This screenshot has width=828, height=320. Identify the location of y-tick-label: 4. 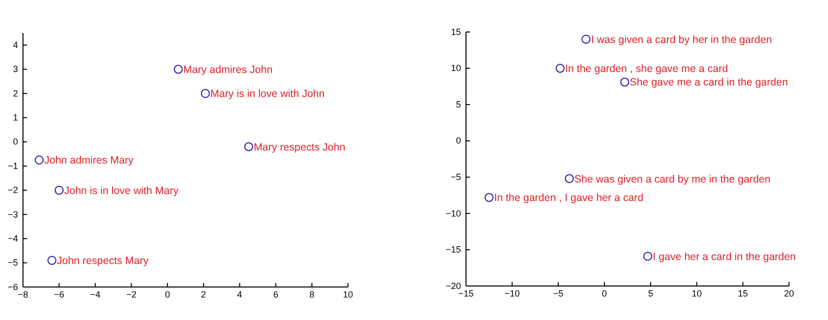
(15, 45).